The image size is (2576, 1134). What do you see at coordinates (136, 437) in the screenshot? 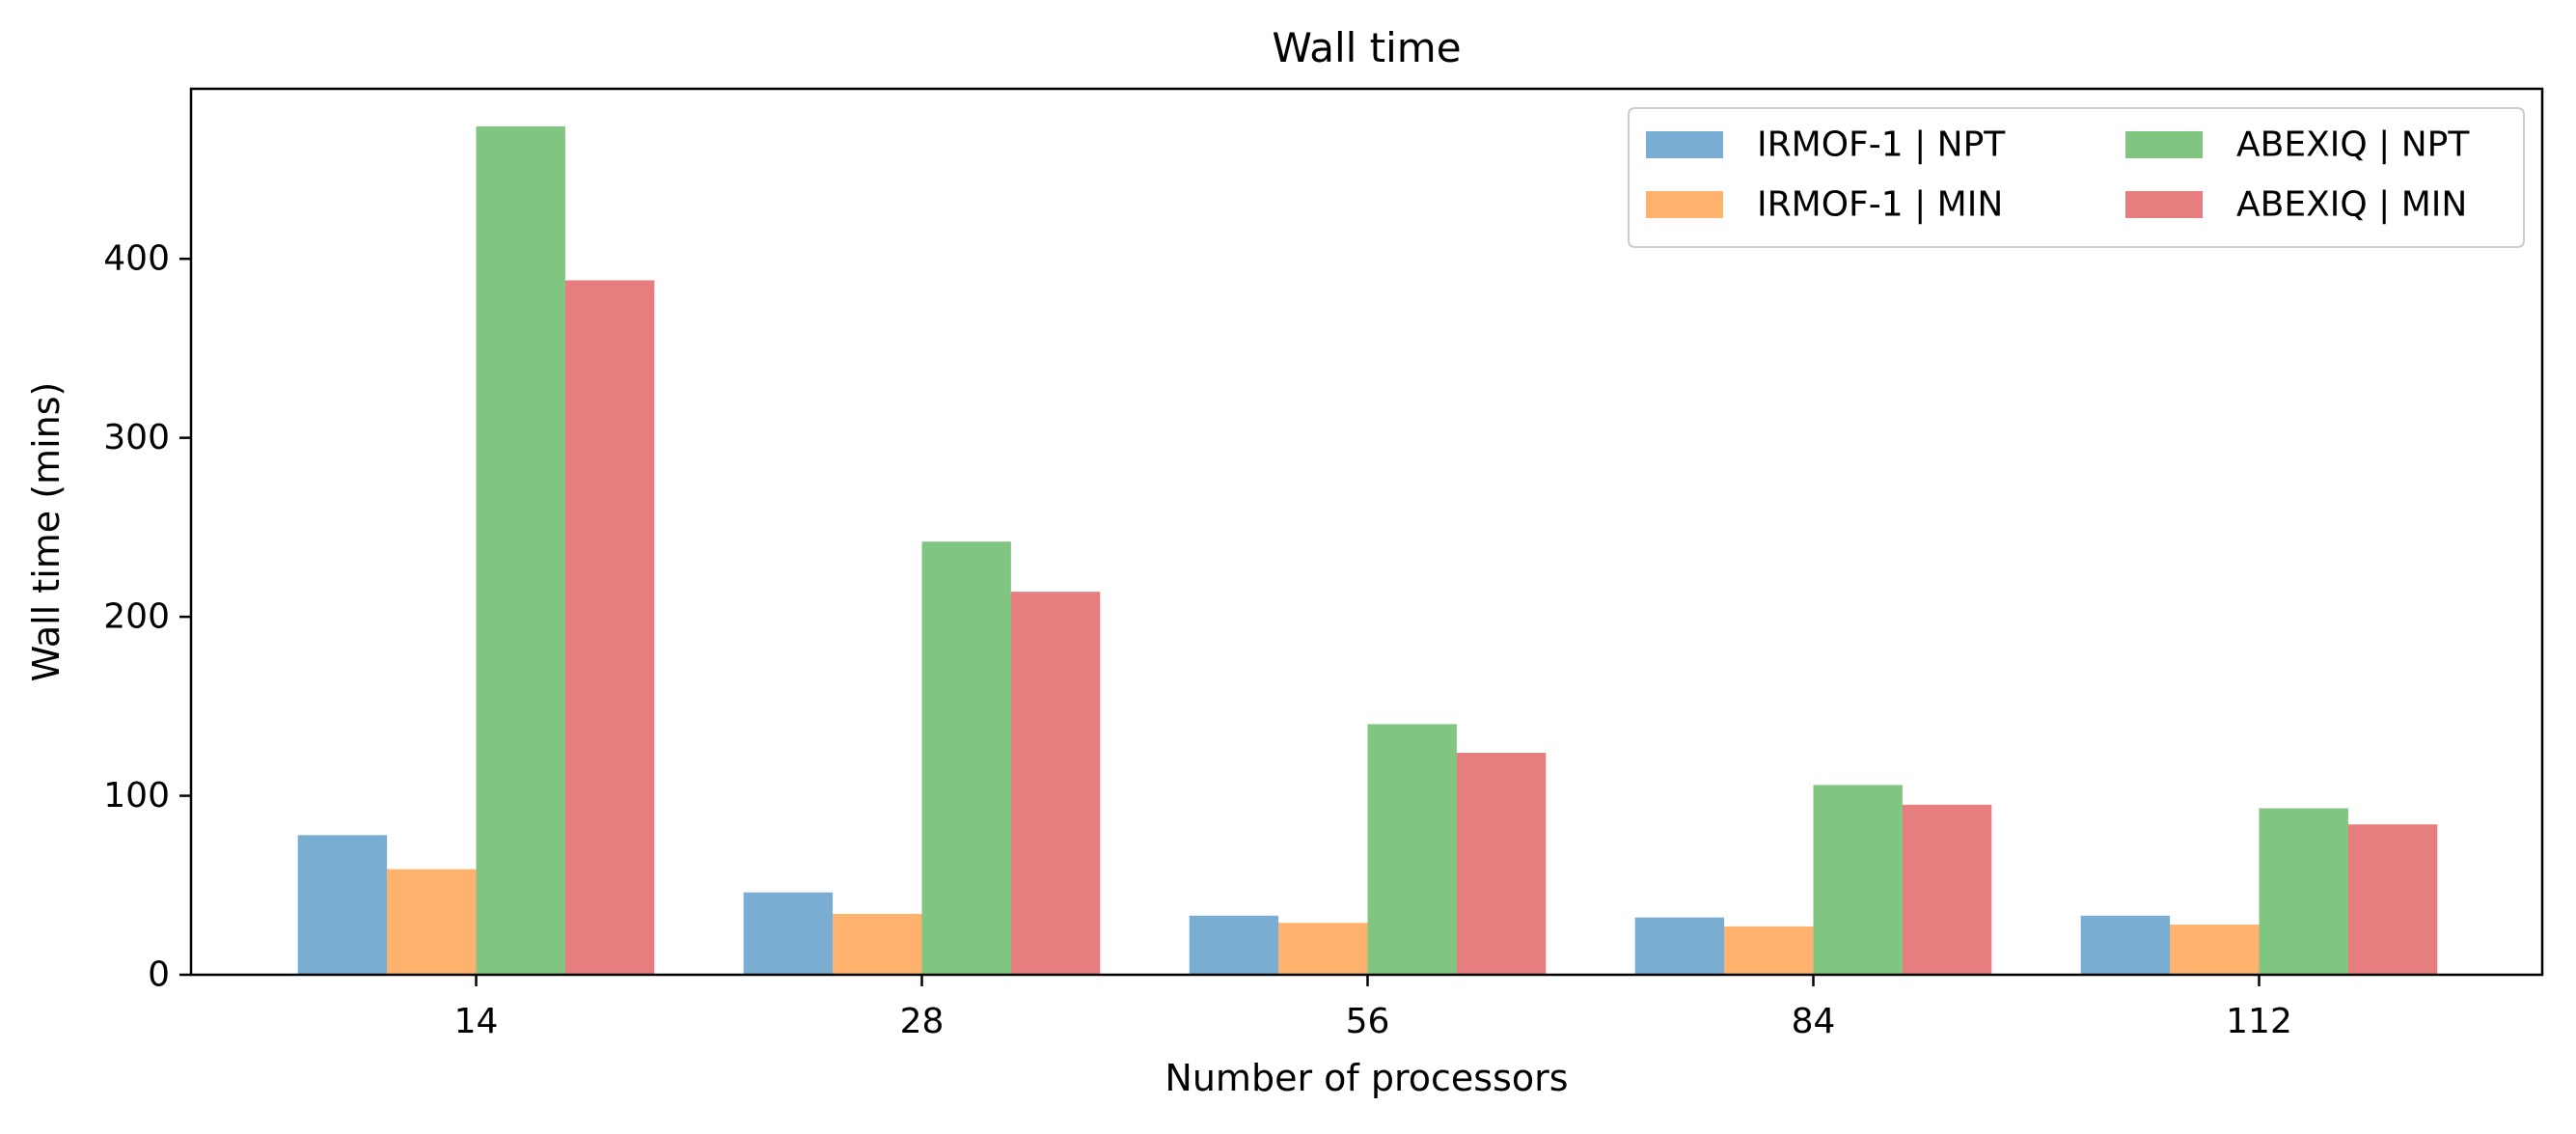
I see `y-tick-label: 300` at bounding box center [136, 437].